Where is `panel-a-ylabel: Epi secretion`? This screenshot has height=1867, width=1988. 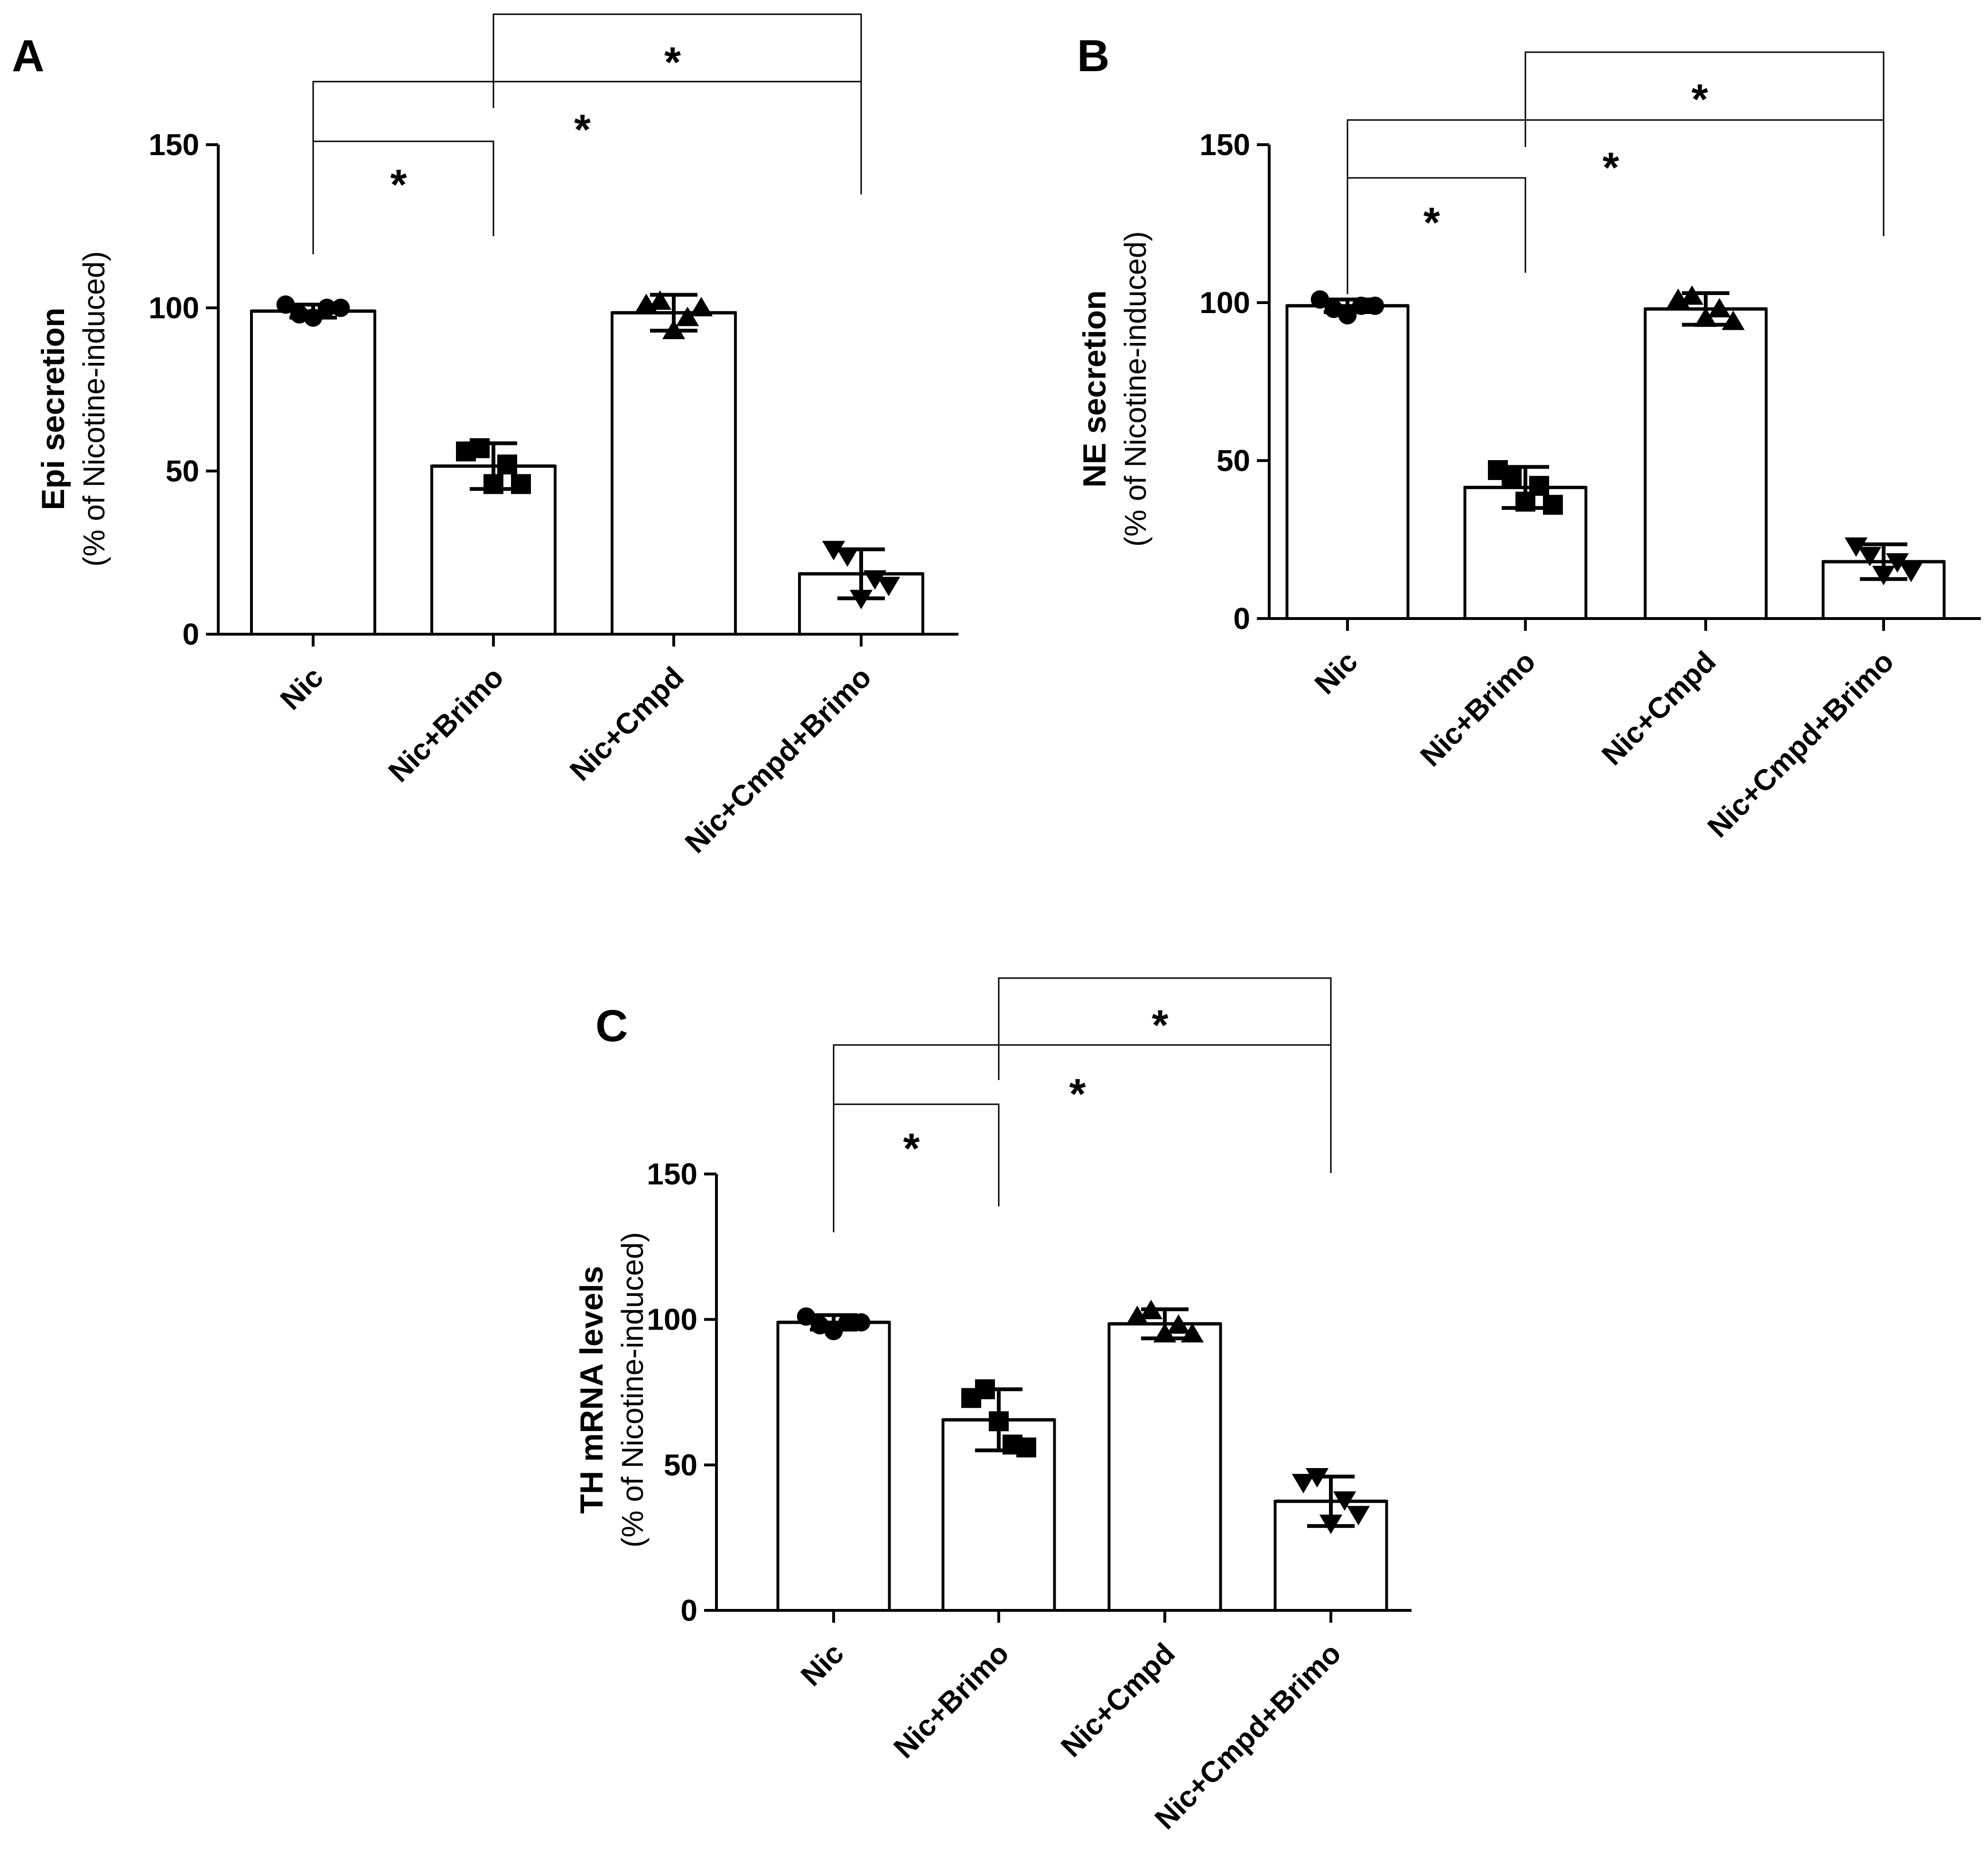
panel-a-ylabel: Epi secretion is located at coordinates (53, 408).